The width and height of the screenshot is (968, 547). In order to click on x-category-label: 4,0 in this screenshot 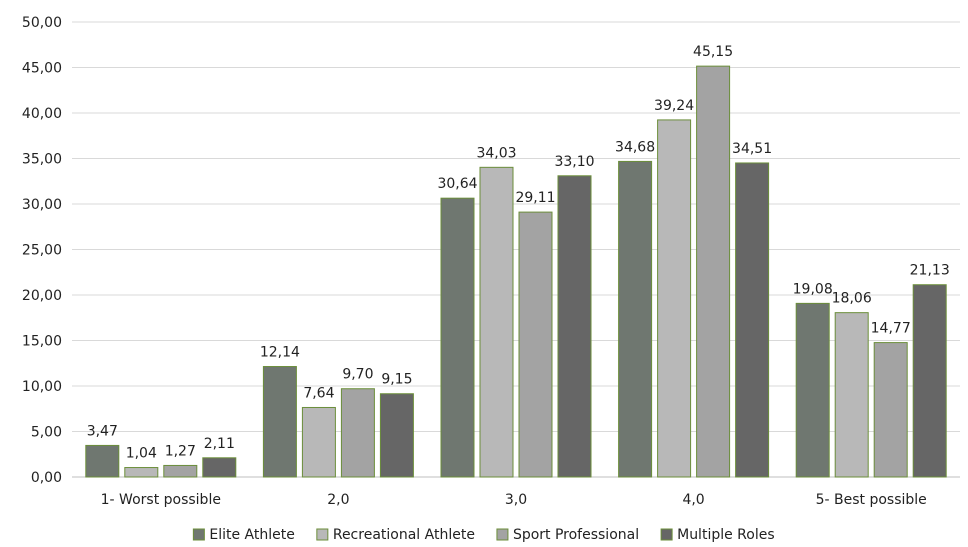, I will do `click(693, 500)`.